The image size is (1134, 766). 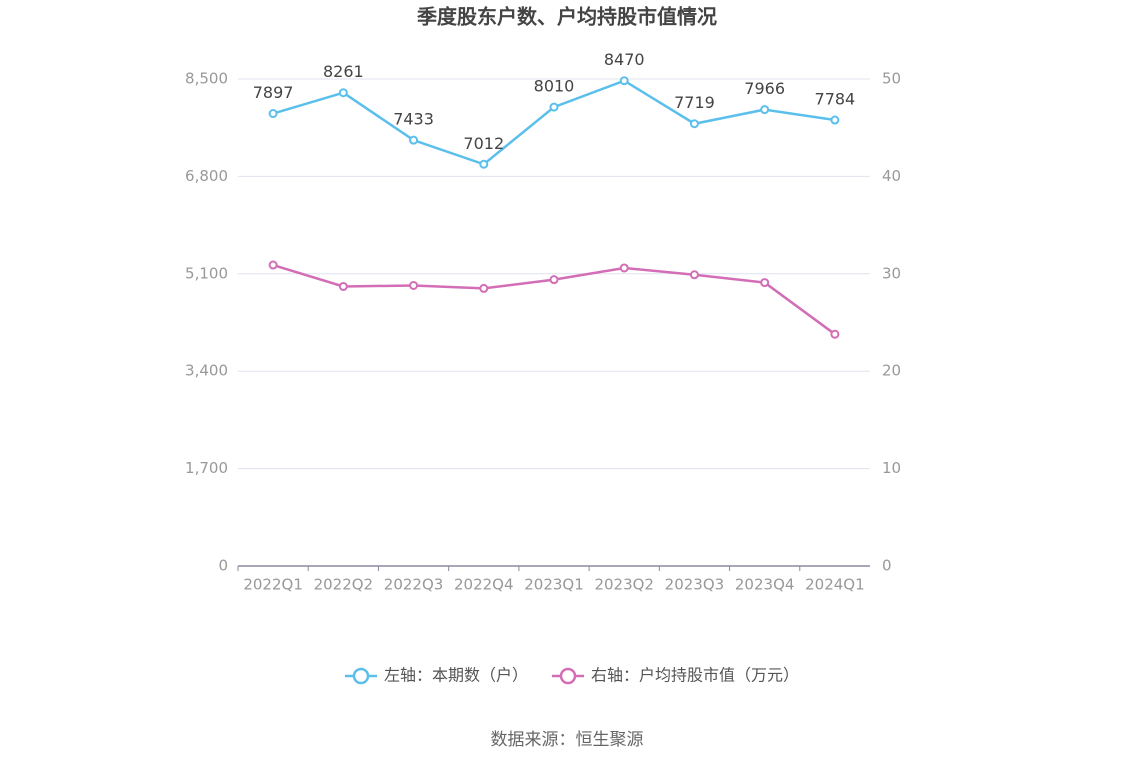 I want to click on x-tick-label: 2022Q1, so click(x=273, y=585).